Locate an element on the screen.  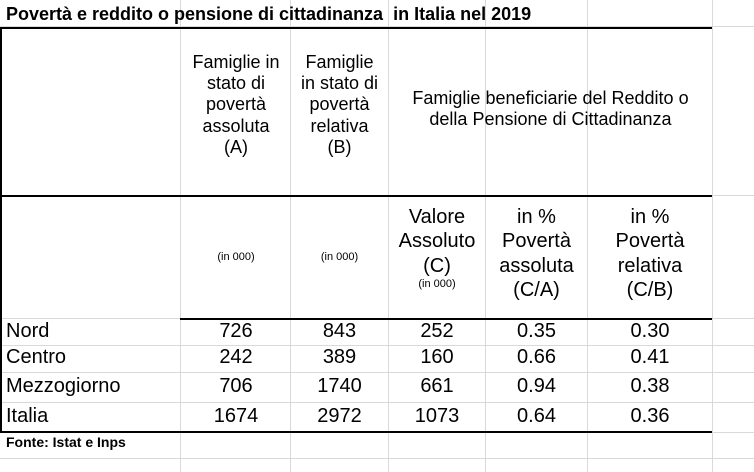
header-row-border is located at coordinates (356, 196).